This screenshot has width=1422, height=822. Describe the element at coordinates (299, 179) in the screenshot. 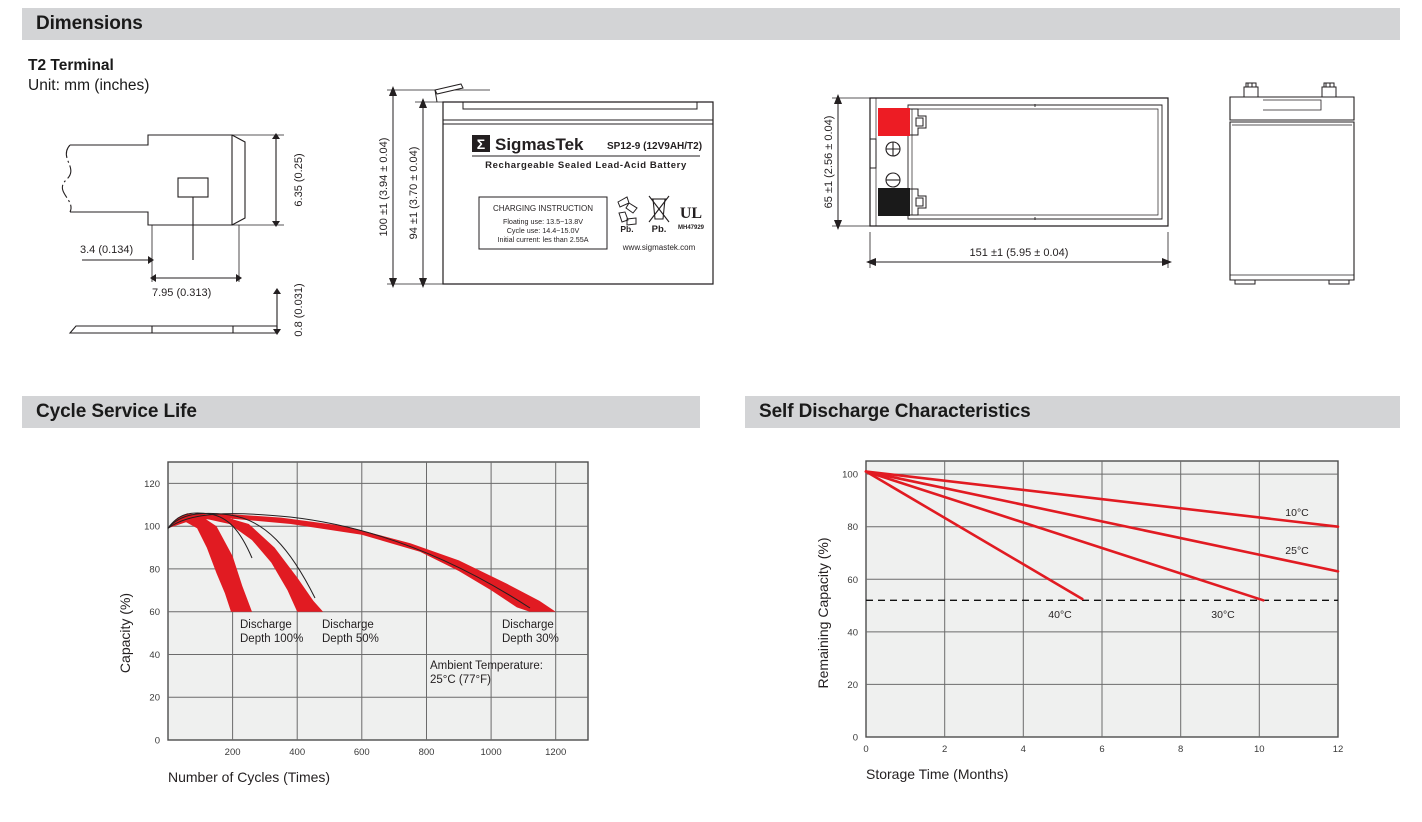

I see `dim-terminal-height: 6.35 (0.25)` at that location.